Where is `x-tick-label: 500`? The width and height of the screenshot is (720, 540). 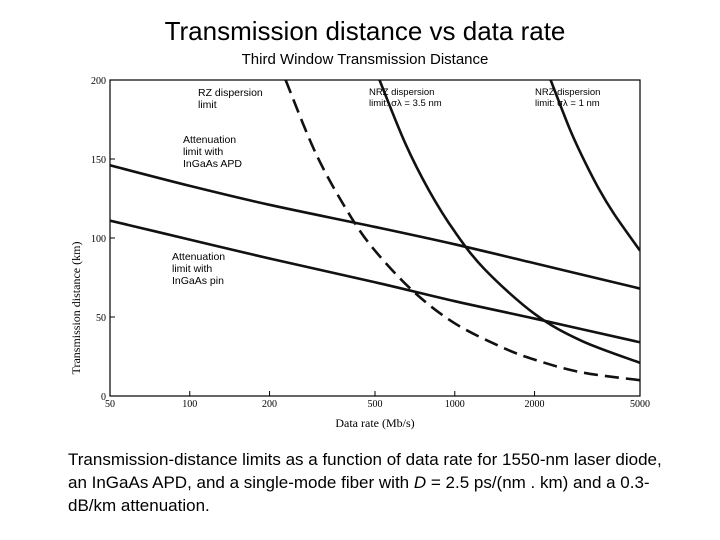
x-tick-label: 500 is located at coordinates (375, 404).